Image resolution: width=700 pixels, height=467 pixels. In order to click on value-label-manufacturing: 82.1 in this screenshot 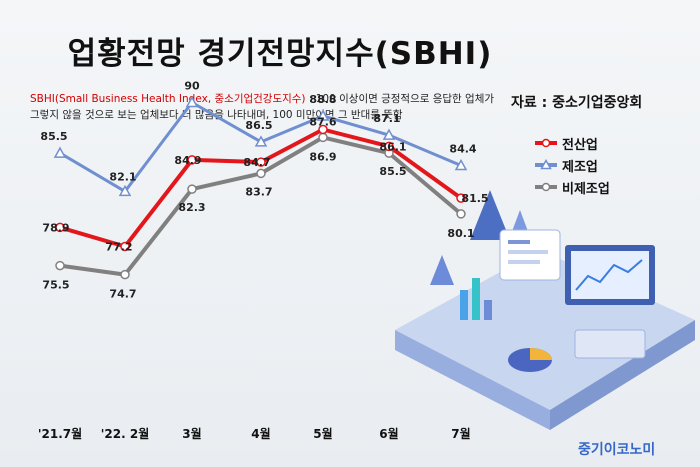, I will do `click(122, 176)`.